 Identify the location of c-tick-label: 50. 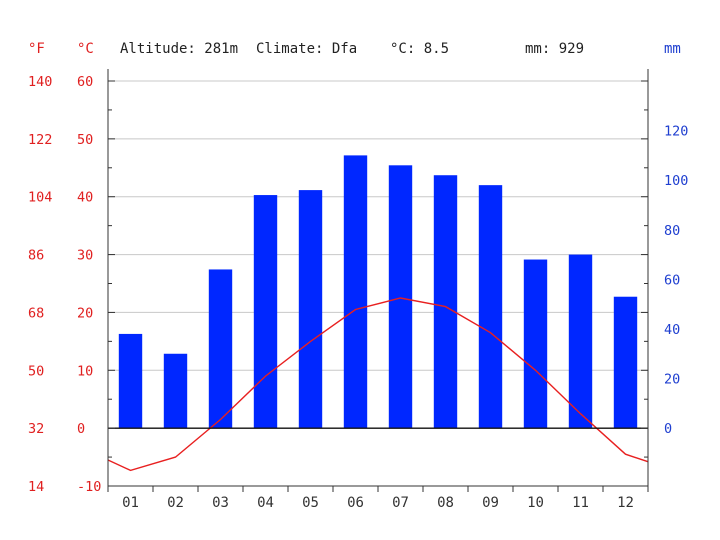
(85, 140).